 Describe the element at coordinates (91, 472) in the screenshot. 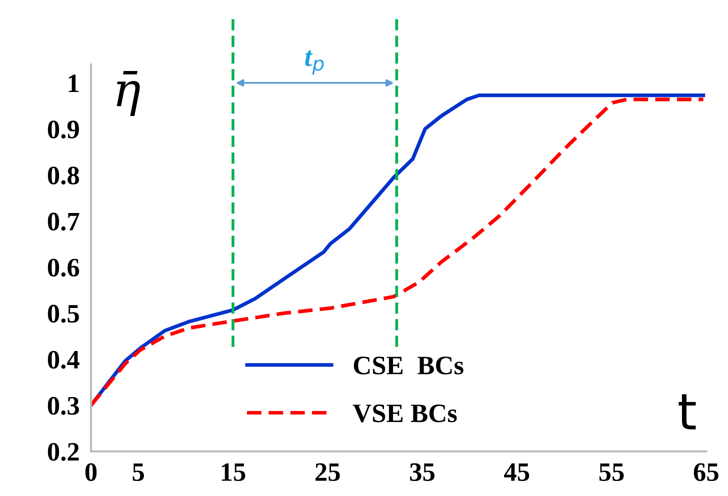

I see `x-tick-label: 0` at that location.